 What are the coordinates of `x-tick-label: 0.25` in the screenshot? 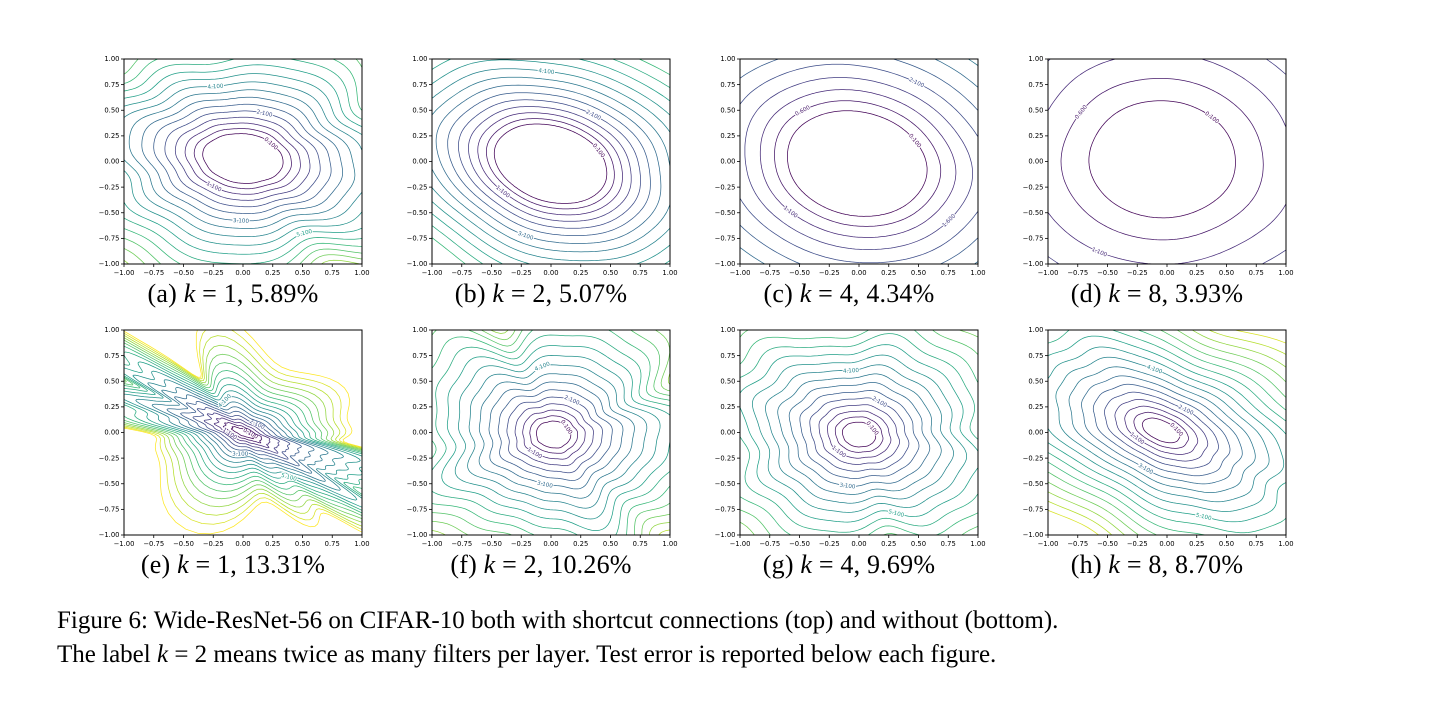 It's located at (272, 544).